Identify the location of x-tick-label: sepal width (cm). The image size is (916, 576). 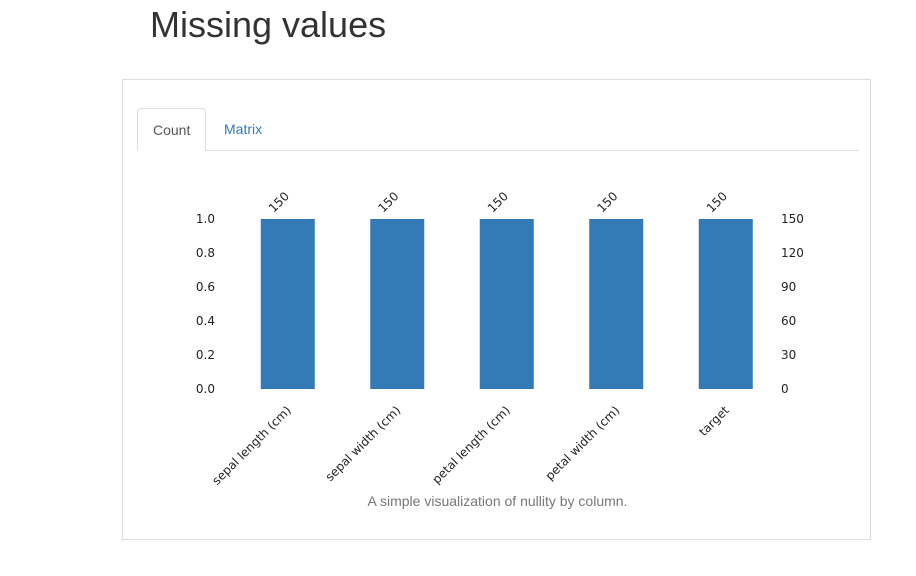
(363, 443).